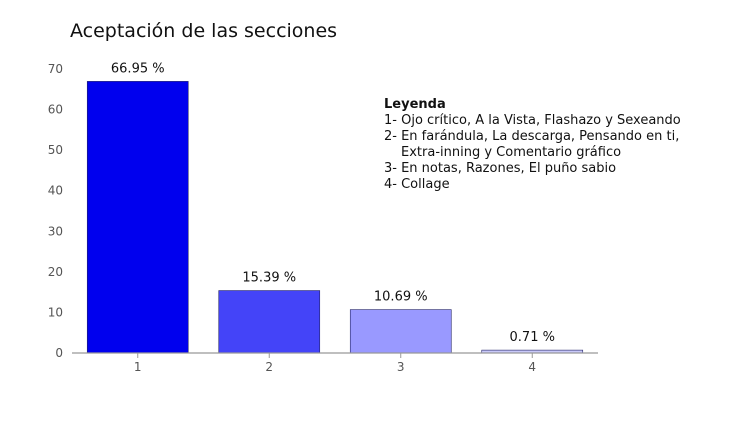  What do you see at coordinates (55, 312) in the screenshot?
I see `y-tick-label: 10` at bounding box center [55, 312].